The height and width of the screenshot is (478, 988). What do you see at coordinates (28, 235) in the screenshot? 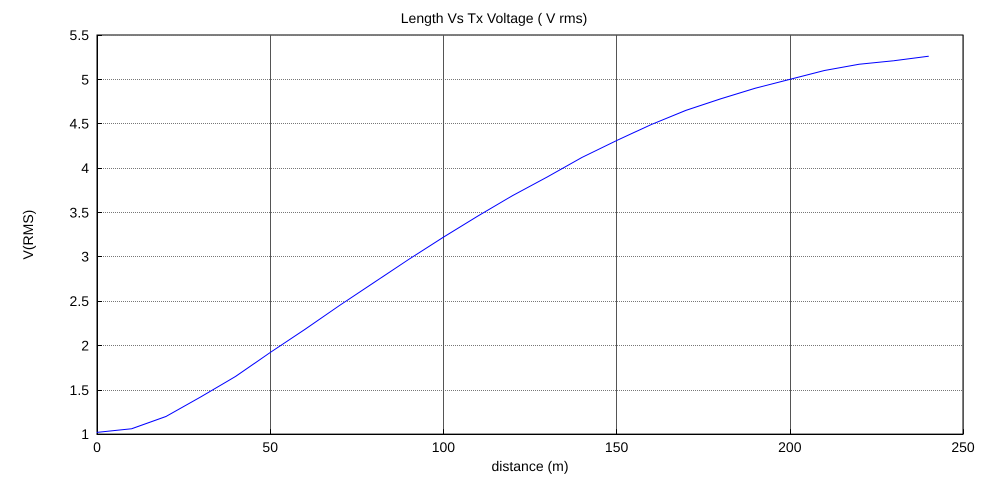
I see `y-axis-title: V(RMS)` at bounding box center [28, 235].